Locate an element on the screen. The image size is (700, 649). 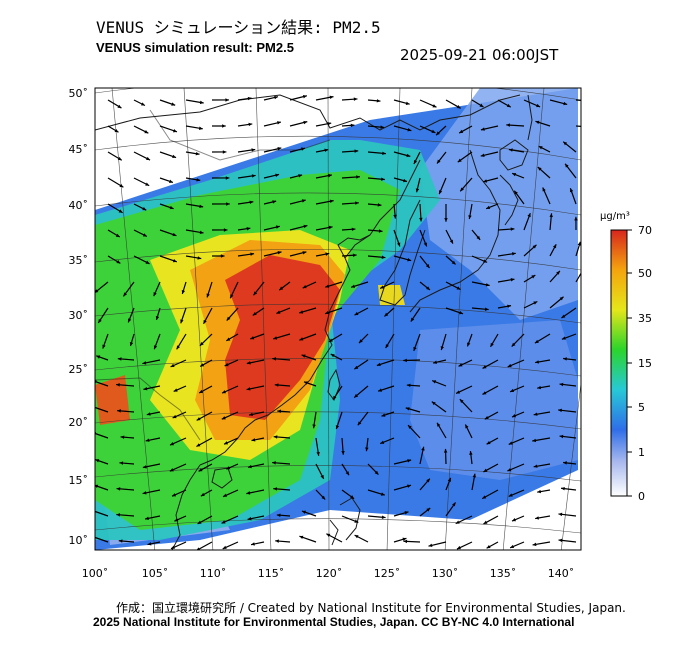
lon-tick-label: 110˚ is located at coordinates (213, 573).